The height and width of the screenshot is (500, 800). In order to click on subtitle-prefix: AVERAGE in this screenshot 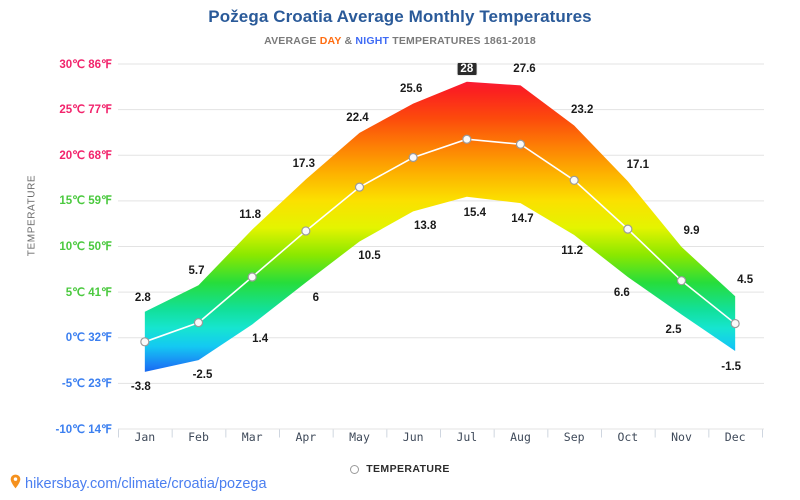, I will do `click(292, 41)`.